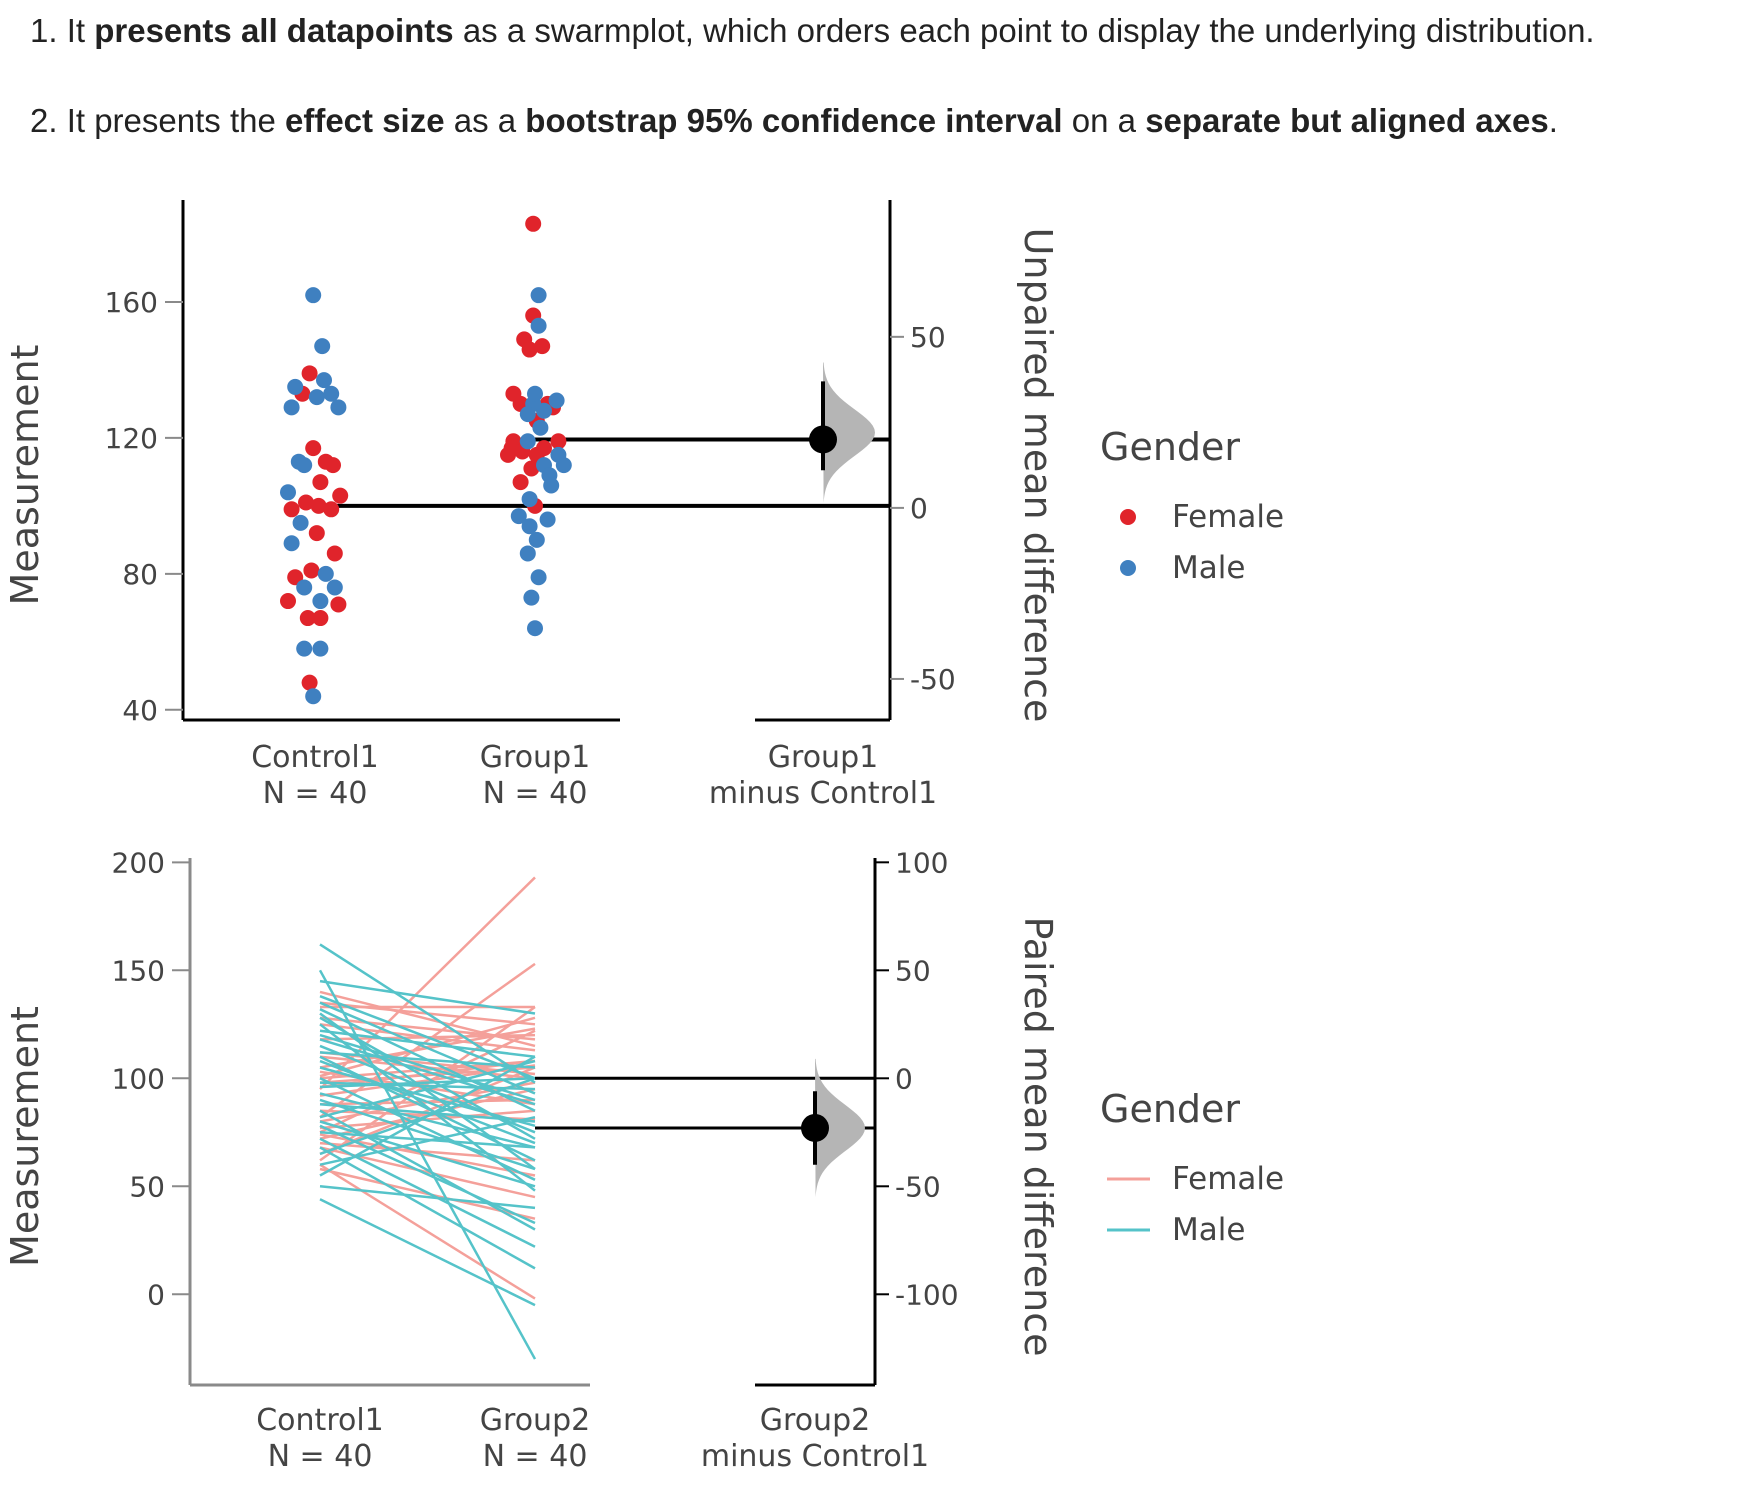 The width and height of the screenshot is (1755, 1511). I want to click on y-tick-label: 100, so click(138, 1078).